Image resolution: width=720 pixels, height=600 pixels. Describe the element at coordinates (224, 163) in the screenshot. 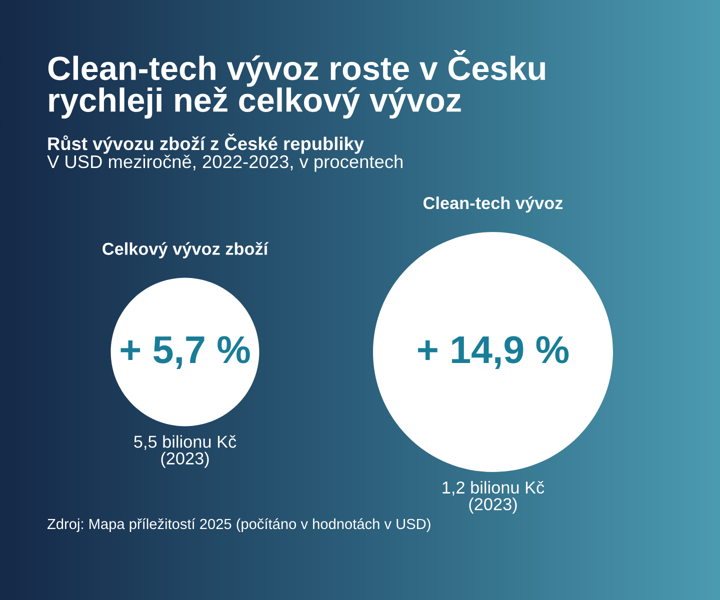

I see `text: V USD meziročně, 2022-2023, v procentech` at that location.